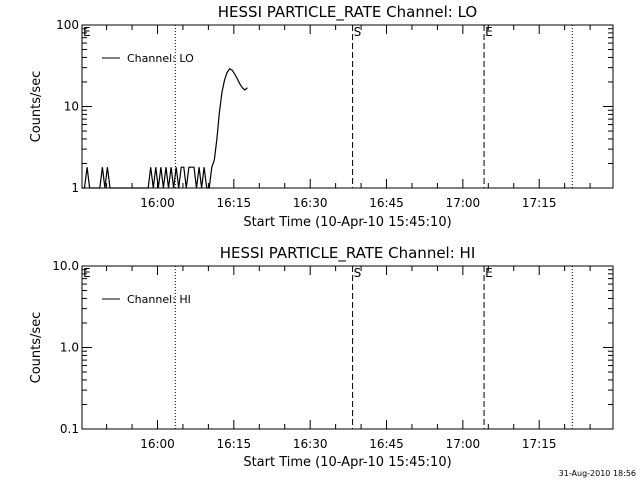 This screenshot has height=480, width=640. What do you see at coordinates (160, 58) in the screenshot?
I see `legend-entry: Channel: LO` at bounding box center [160, 58].